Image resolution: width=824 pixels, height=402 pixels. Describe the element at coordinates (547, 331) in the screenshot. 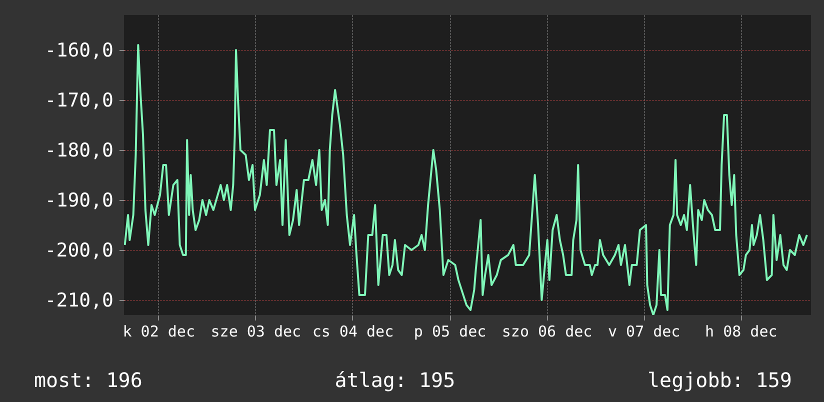

I see `x-tick-label: szo 06 dec` at that location.